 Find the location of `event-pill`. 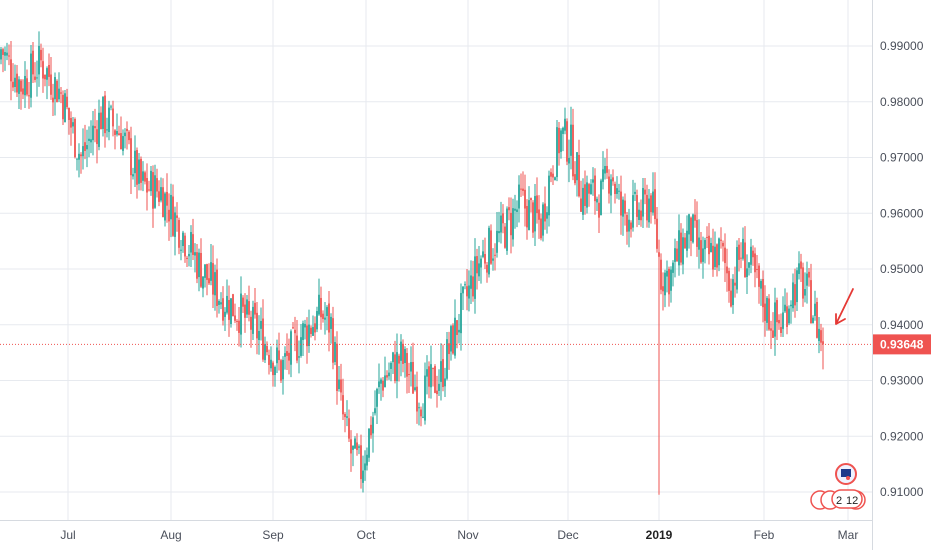

event-pill is located at coordinates (847, 499).